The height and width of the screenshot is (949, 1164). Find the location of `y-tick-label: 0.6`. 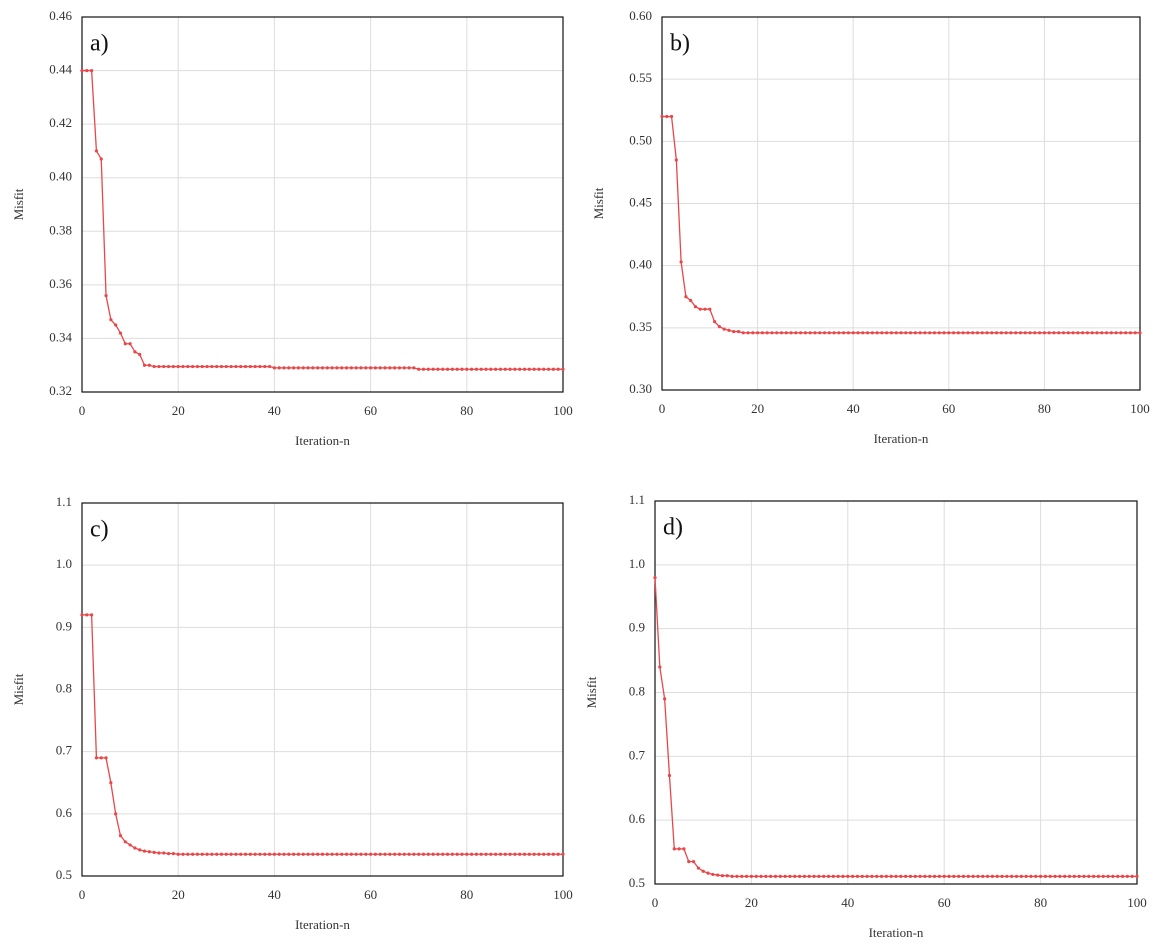

y-tick-label: 0.6 is located at coordinates (64, 812).